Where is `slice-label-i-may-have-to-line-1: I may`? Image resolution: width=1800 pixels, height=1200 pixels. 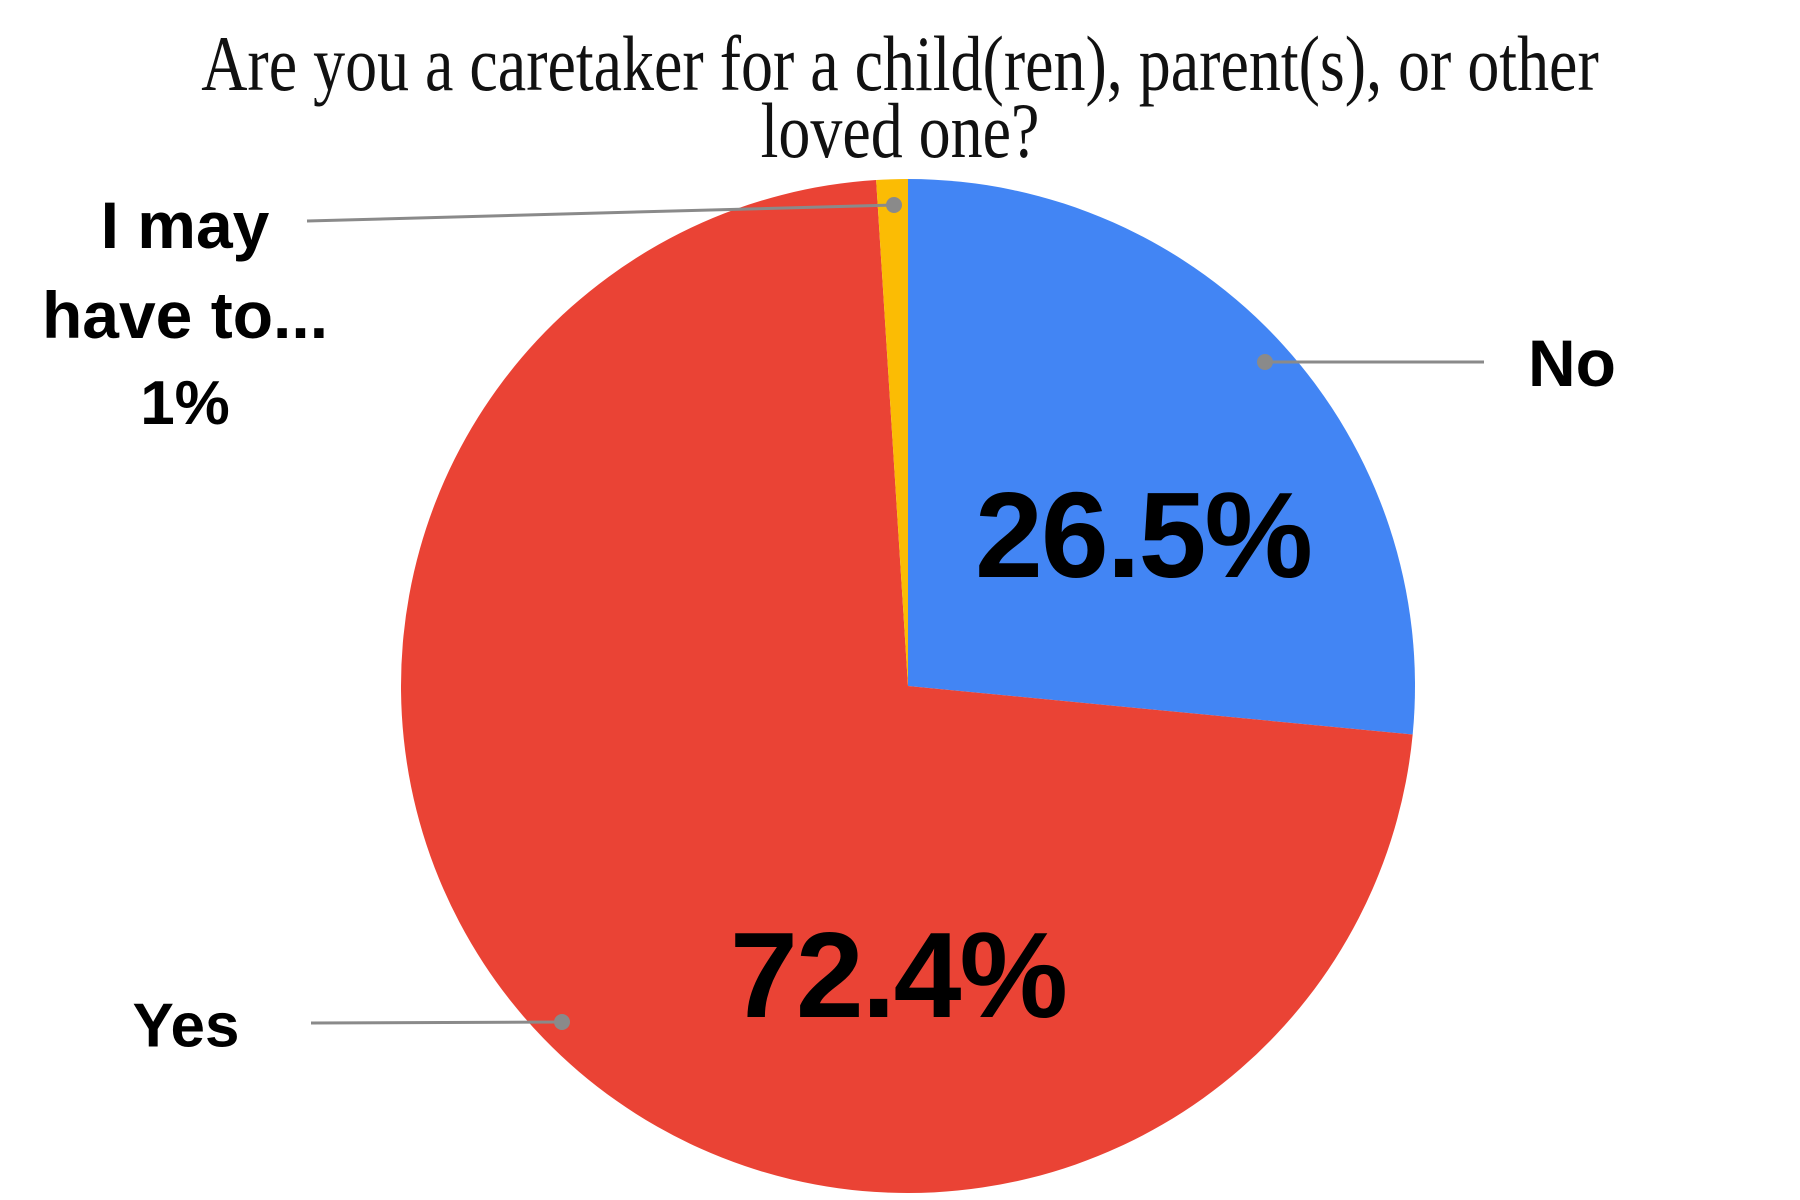 slice-label-i-may-have-to-line-1: I may is located at coordinates (185, 225).